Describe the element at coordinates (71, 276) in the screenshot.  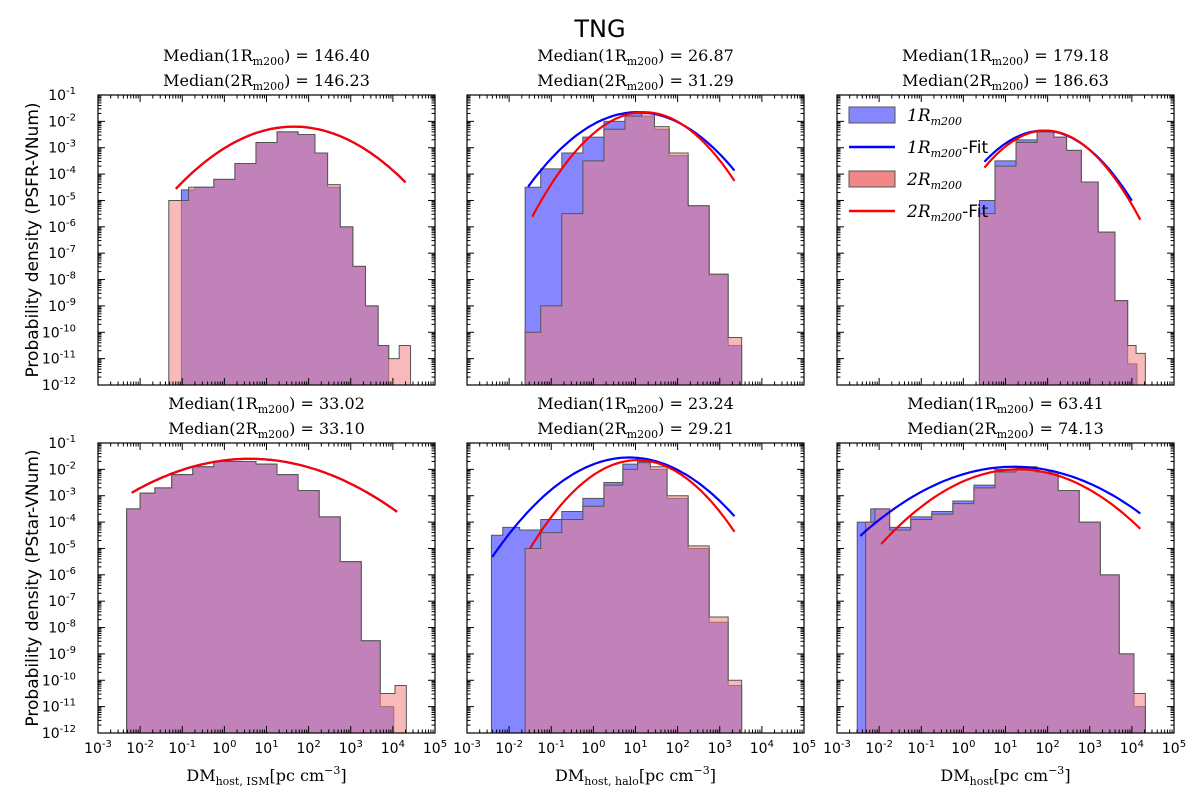
I see `y-tick-exponent: -8` at that location.